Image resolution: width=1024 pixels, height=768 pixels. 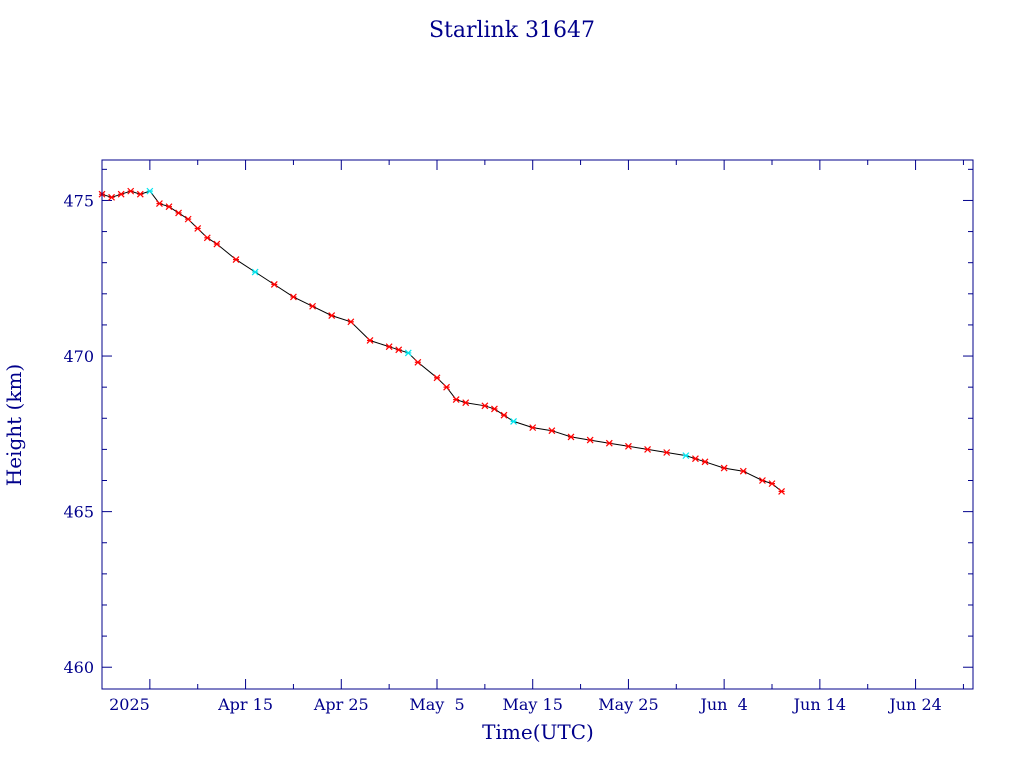 What do you see at coordinates (129, 704) in the screenshot?
I see `x-tick-label: 2025` at bounding box center [129, 704].